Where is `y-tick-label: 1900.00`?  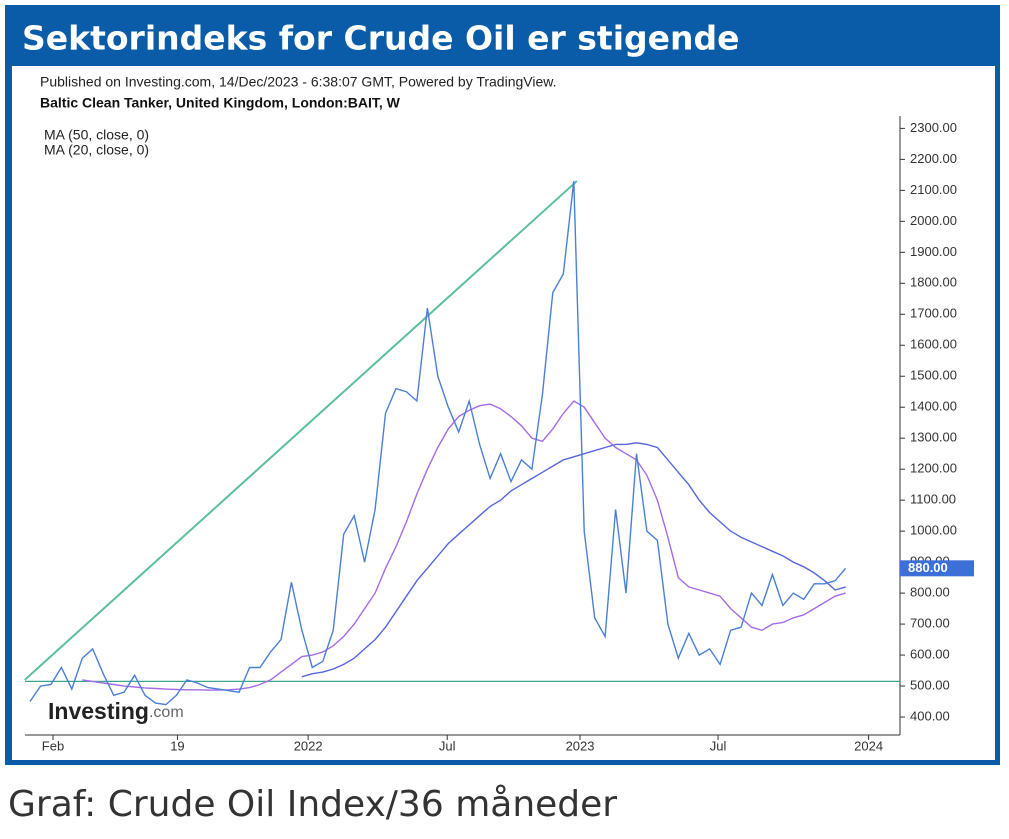 y-tick-label: 1900.00 is located at coordinates (933, 251).